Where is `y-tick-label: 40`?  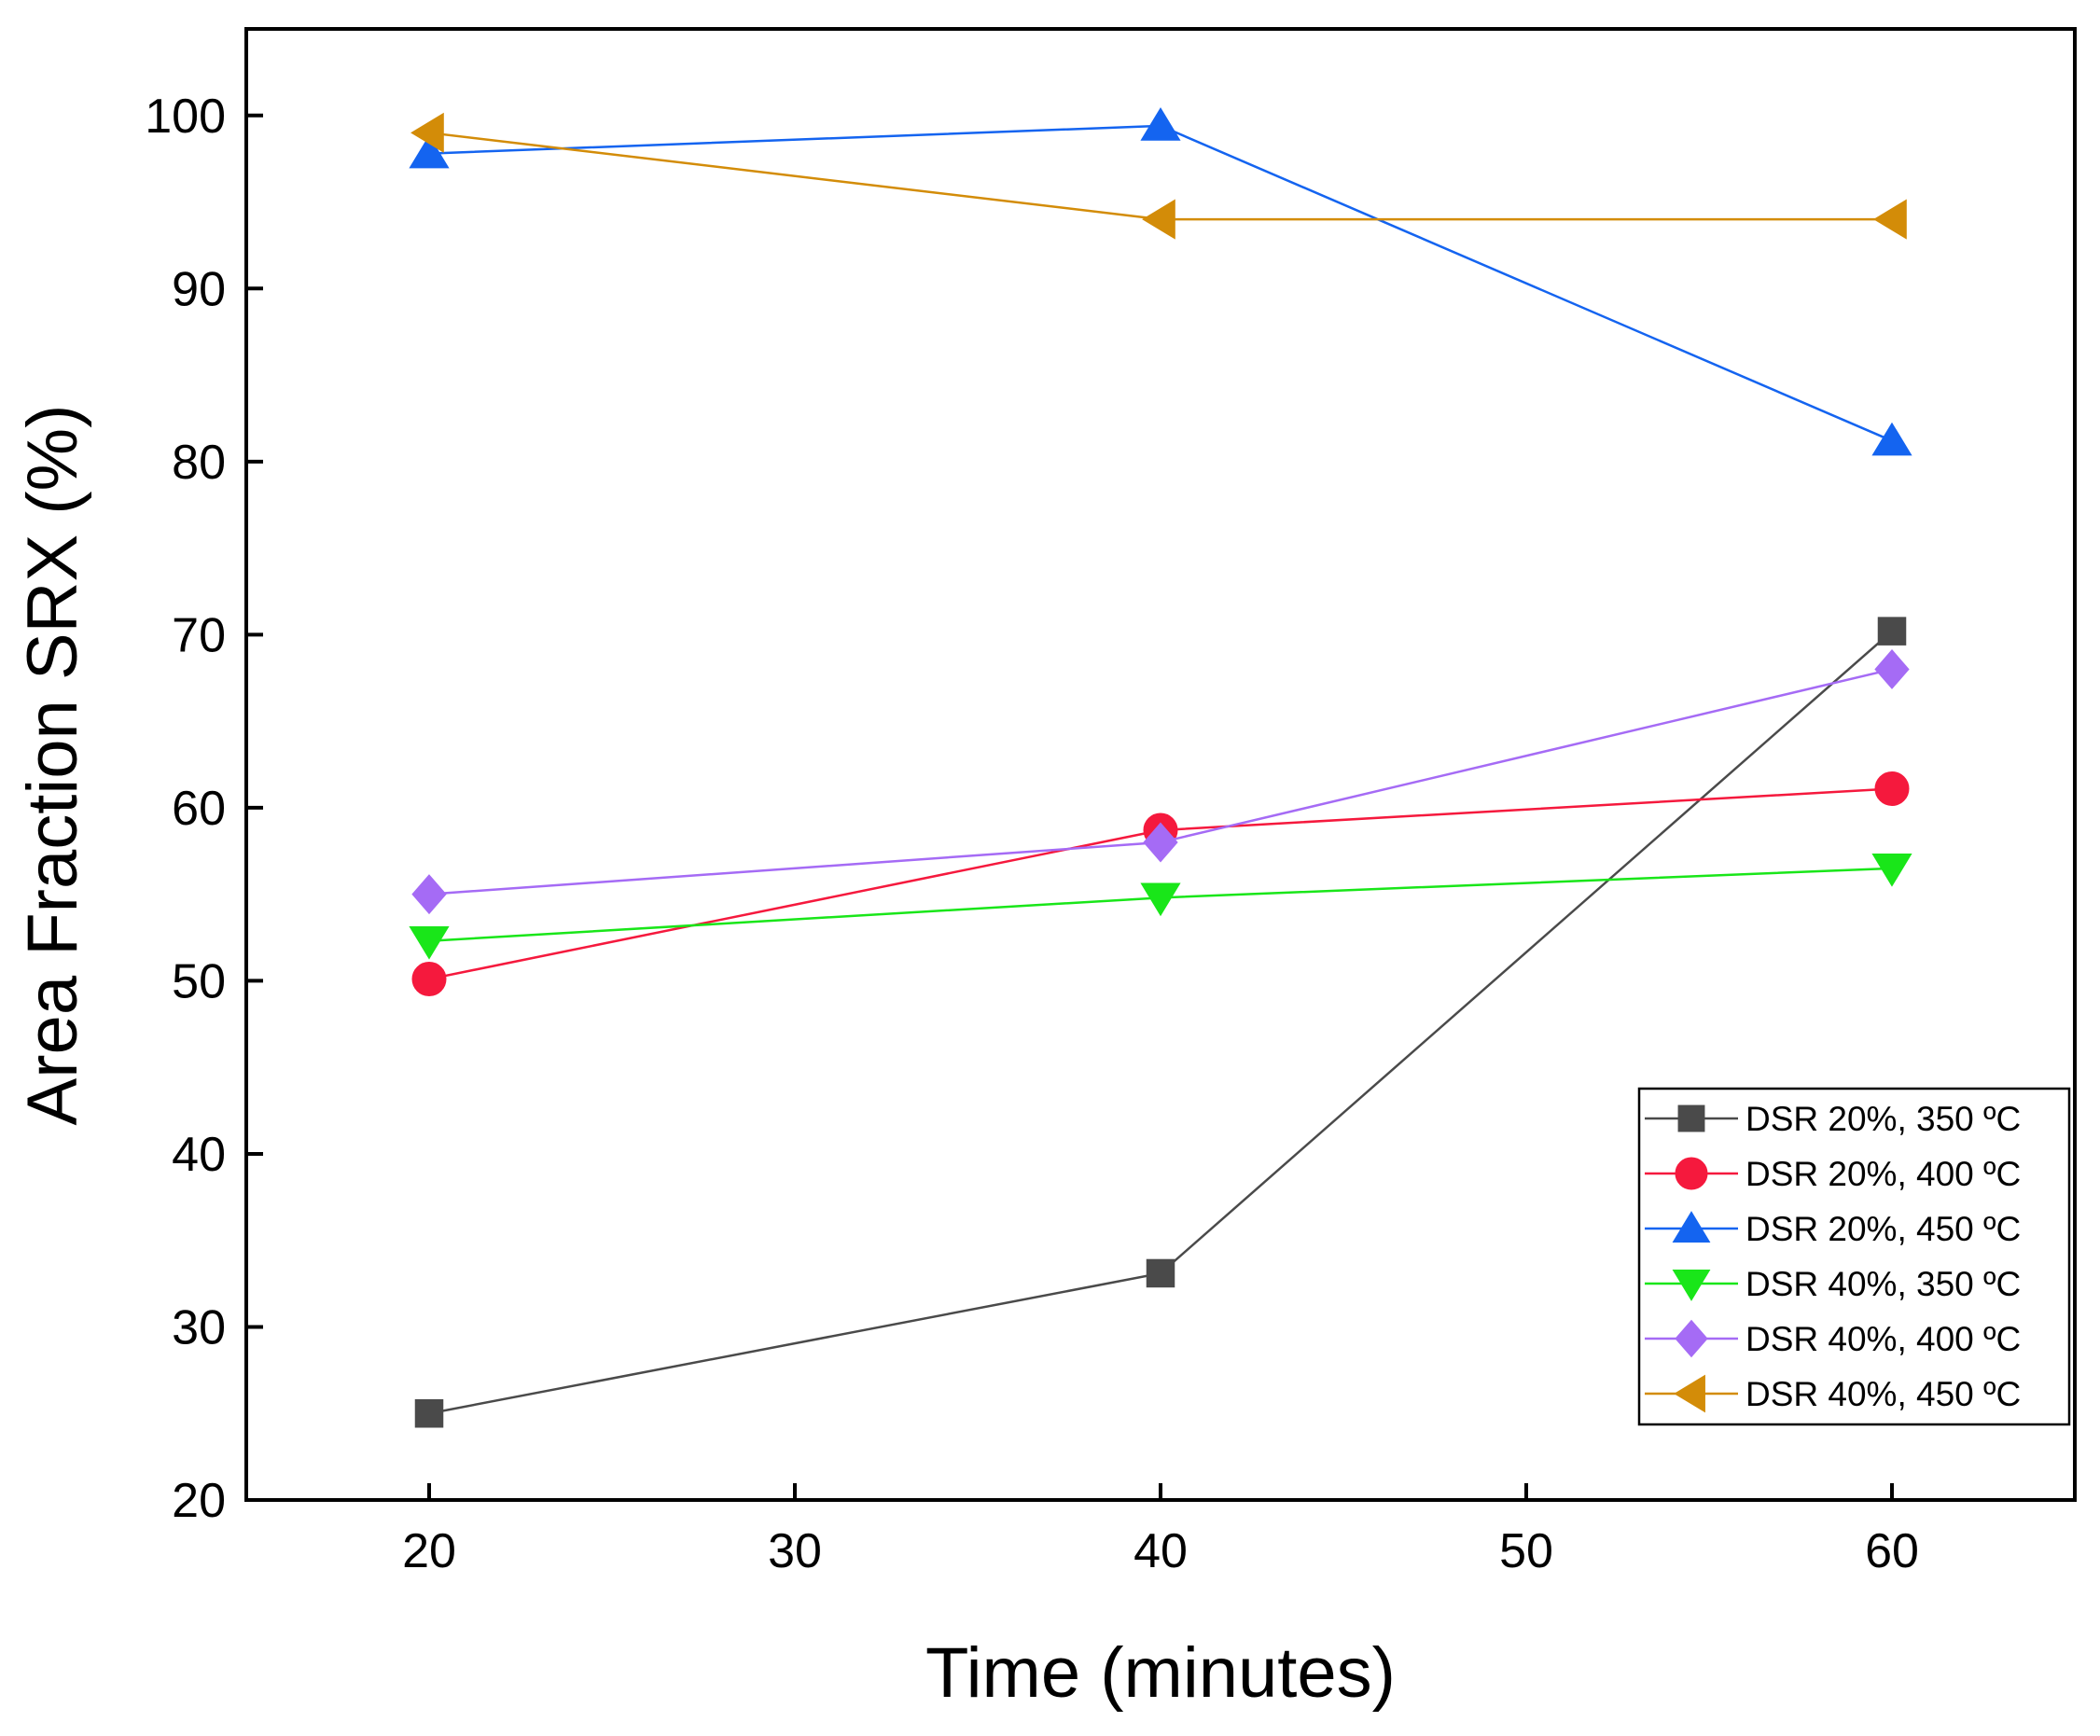
y-tick-label: 40 is located at coordinates (199, 1155).